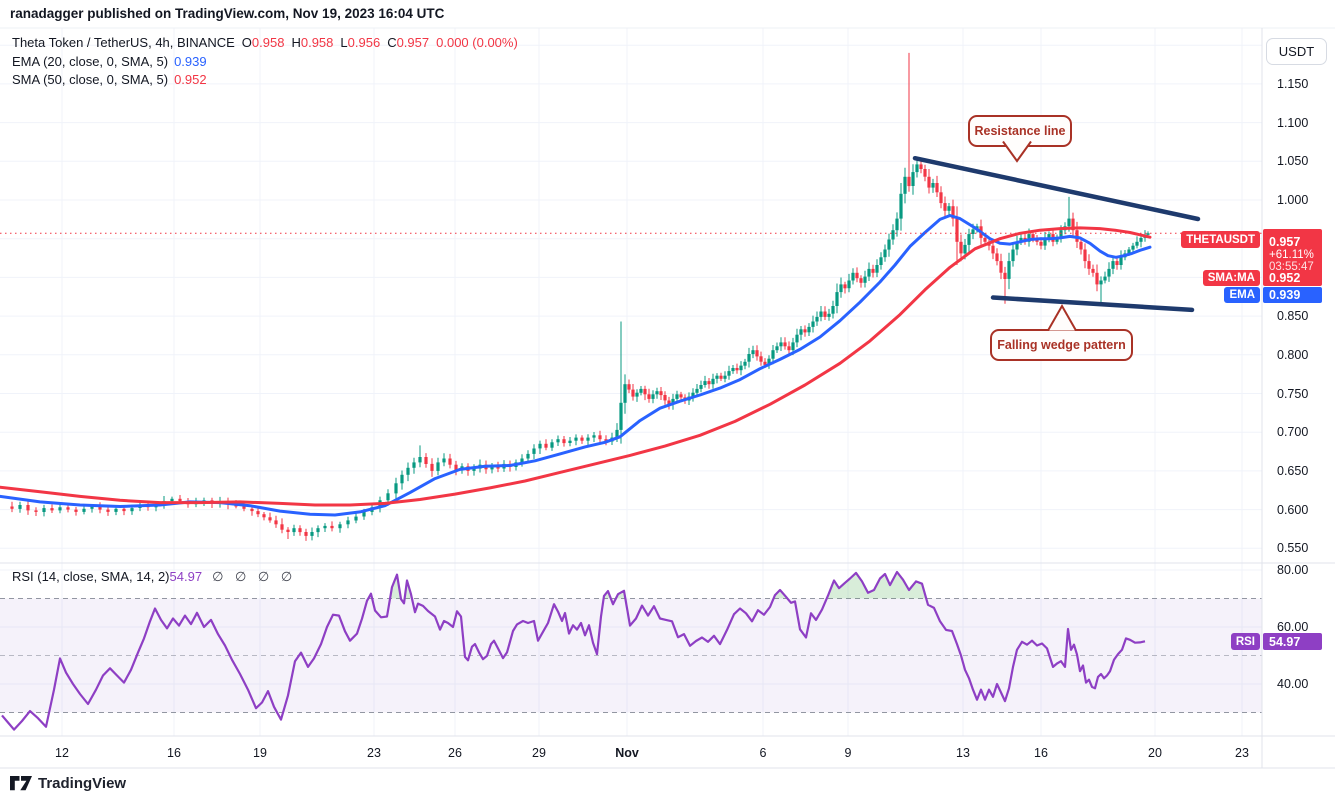 This screenshot has height=805, width=1335. I want to click on price-axis-label: 1.000, so click(1293, 200).